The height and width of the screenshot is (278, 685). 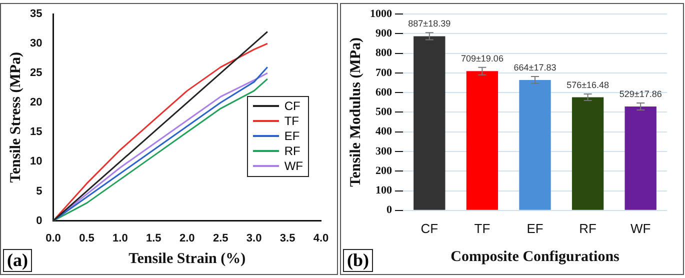 I want to click on y-tick-label: 900, so click(x=384, y=33).